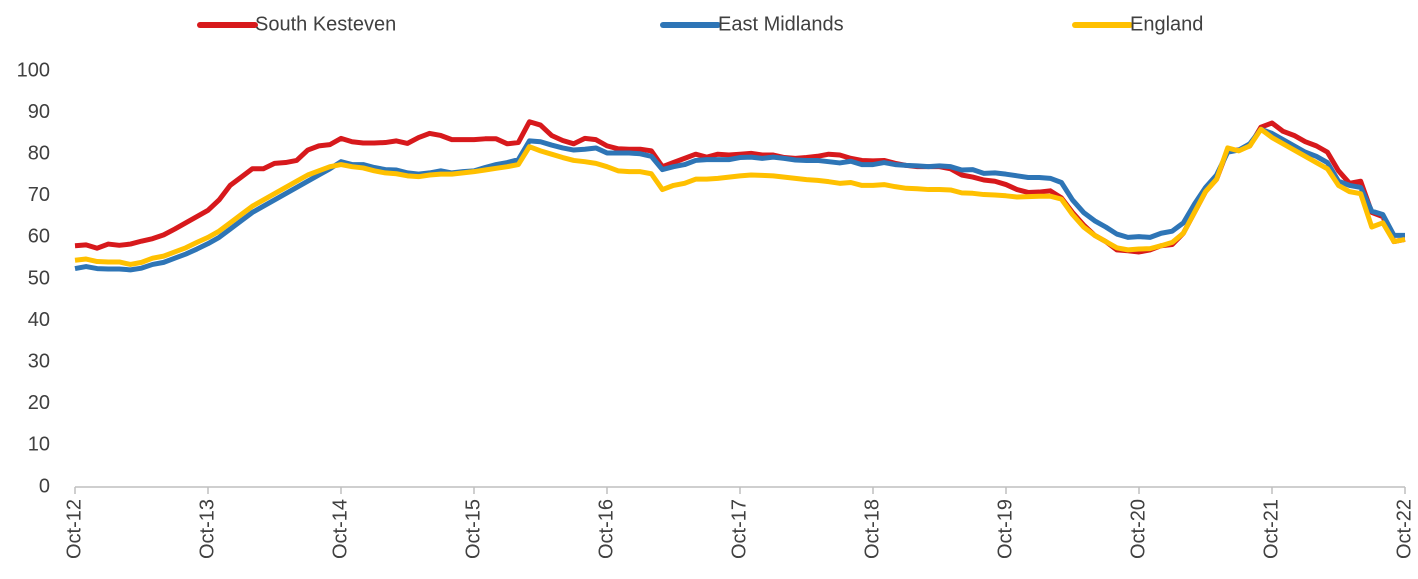  I want to click on x-tick-label: Oct-12, so click(74, 529).